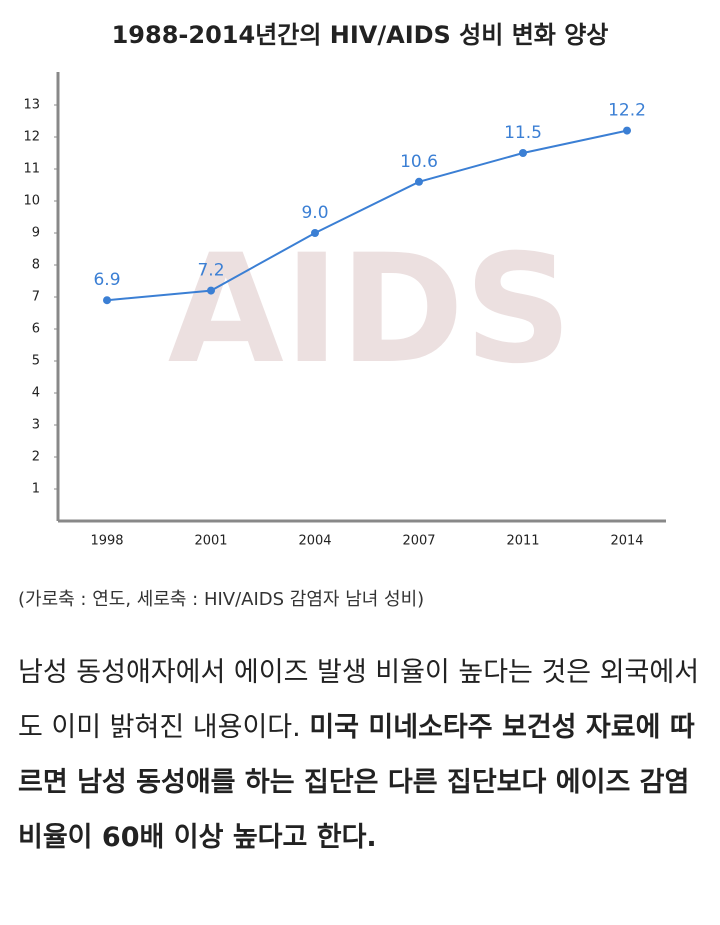  Describe the element at coordinates (210, 271) in the screenshot. I see `value-label: 7.2` at that location.